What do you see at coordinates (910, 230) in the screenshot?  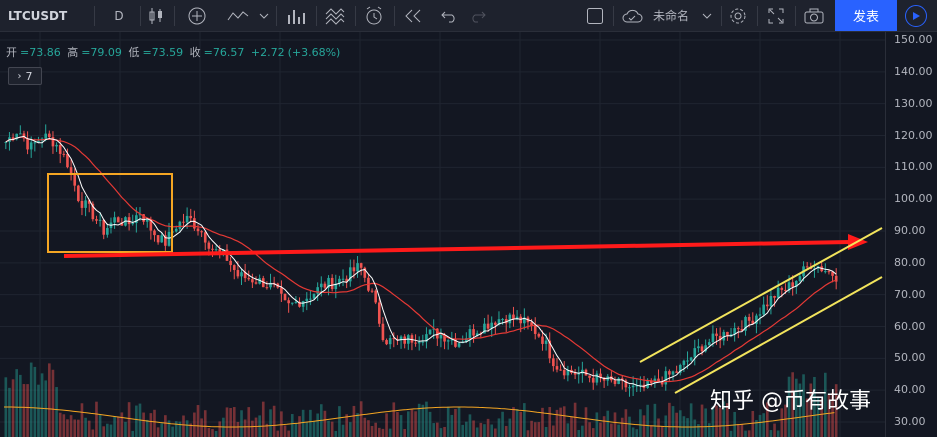 I see `price-tick-label: 90.00` at bounding box center [910, 230].